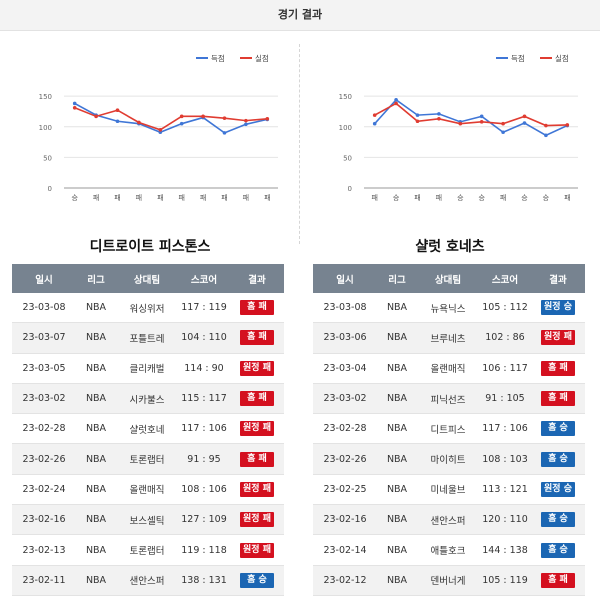 The width and height of the screenshot is (600, 596). Describe the element at coordinates (345, 520) in the screenshot. I see `cell-date: 23-02-16` at that location.